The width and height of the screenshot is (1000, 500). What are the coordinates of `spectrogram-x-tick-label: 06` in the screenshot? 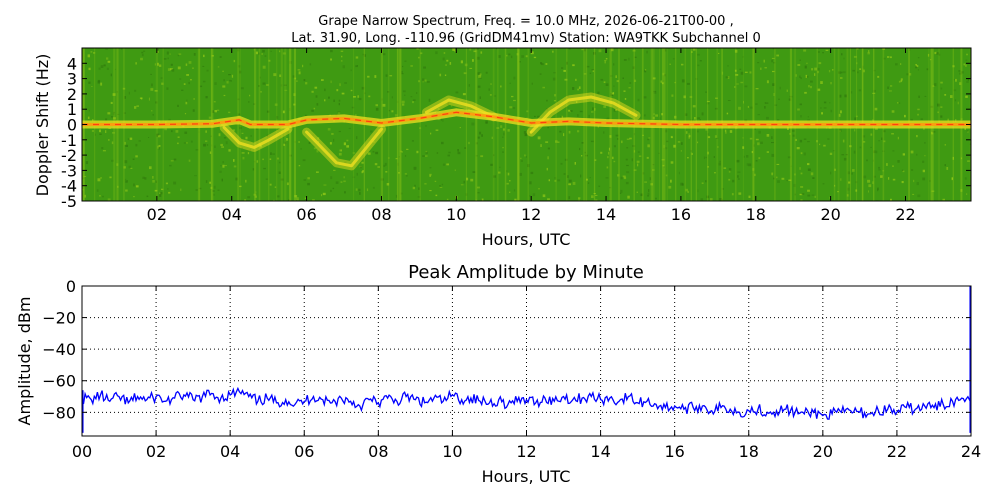 It's located at (306, 214).